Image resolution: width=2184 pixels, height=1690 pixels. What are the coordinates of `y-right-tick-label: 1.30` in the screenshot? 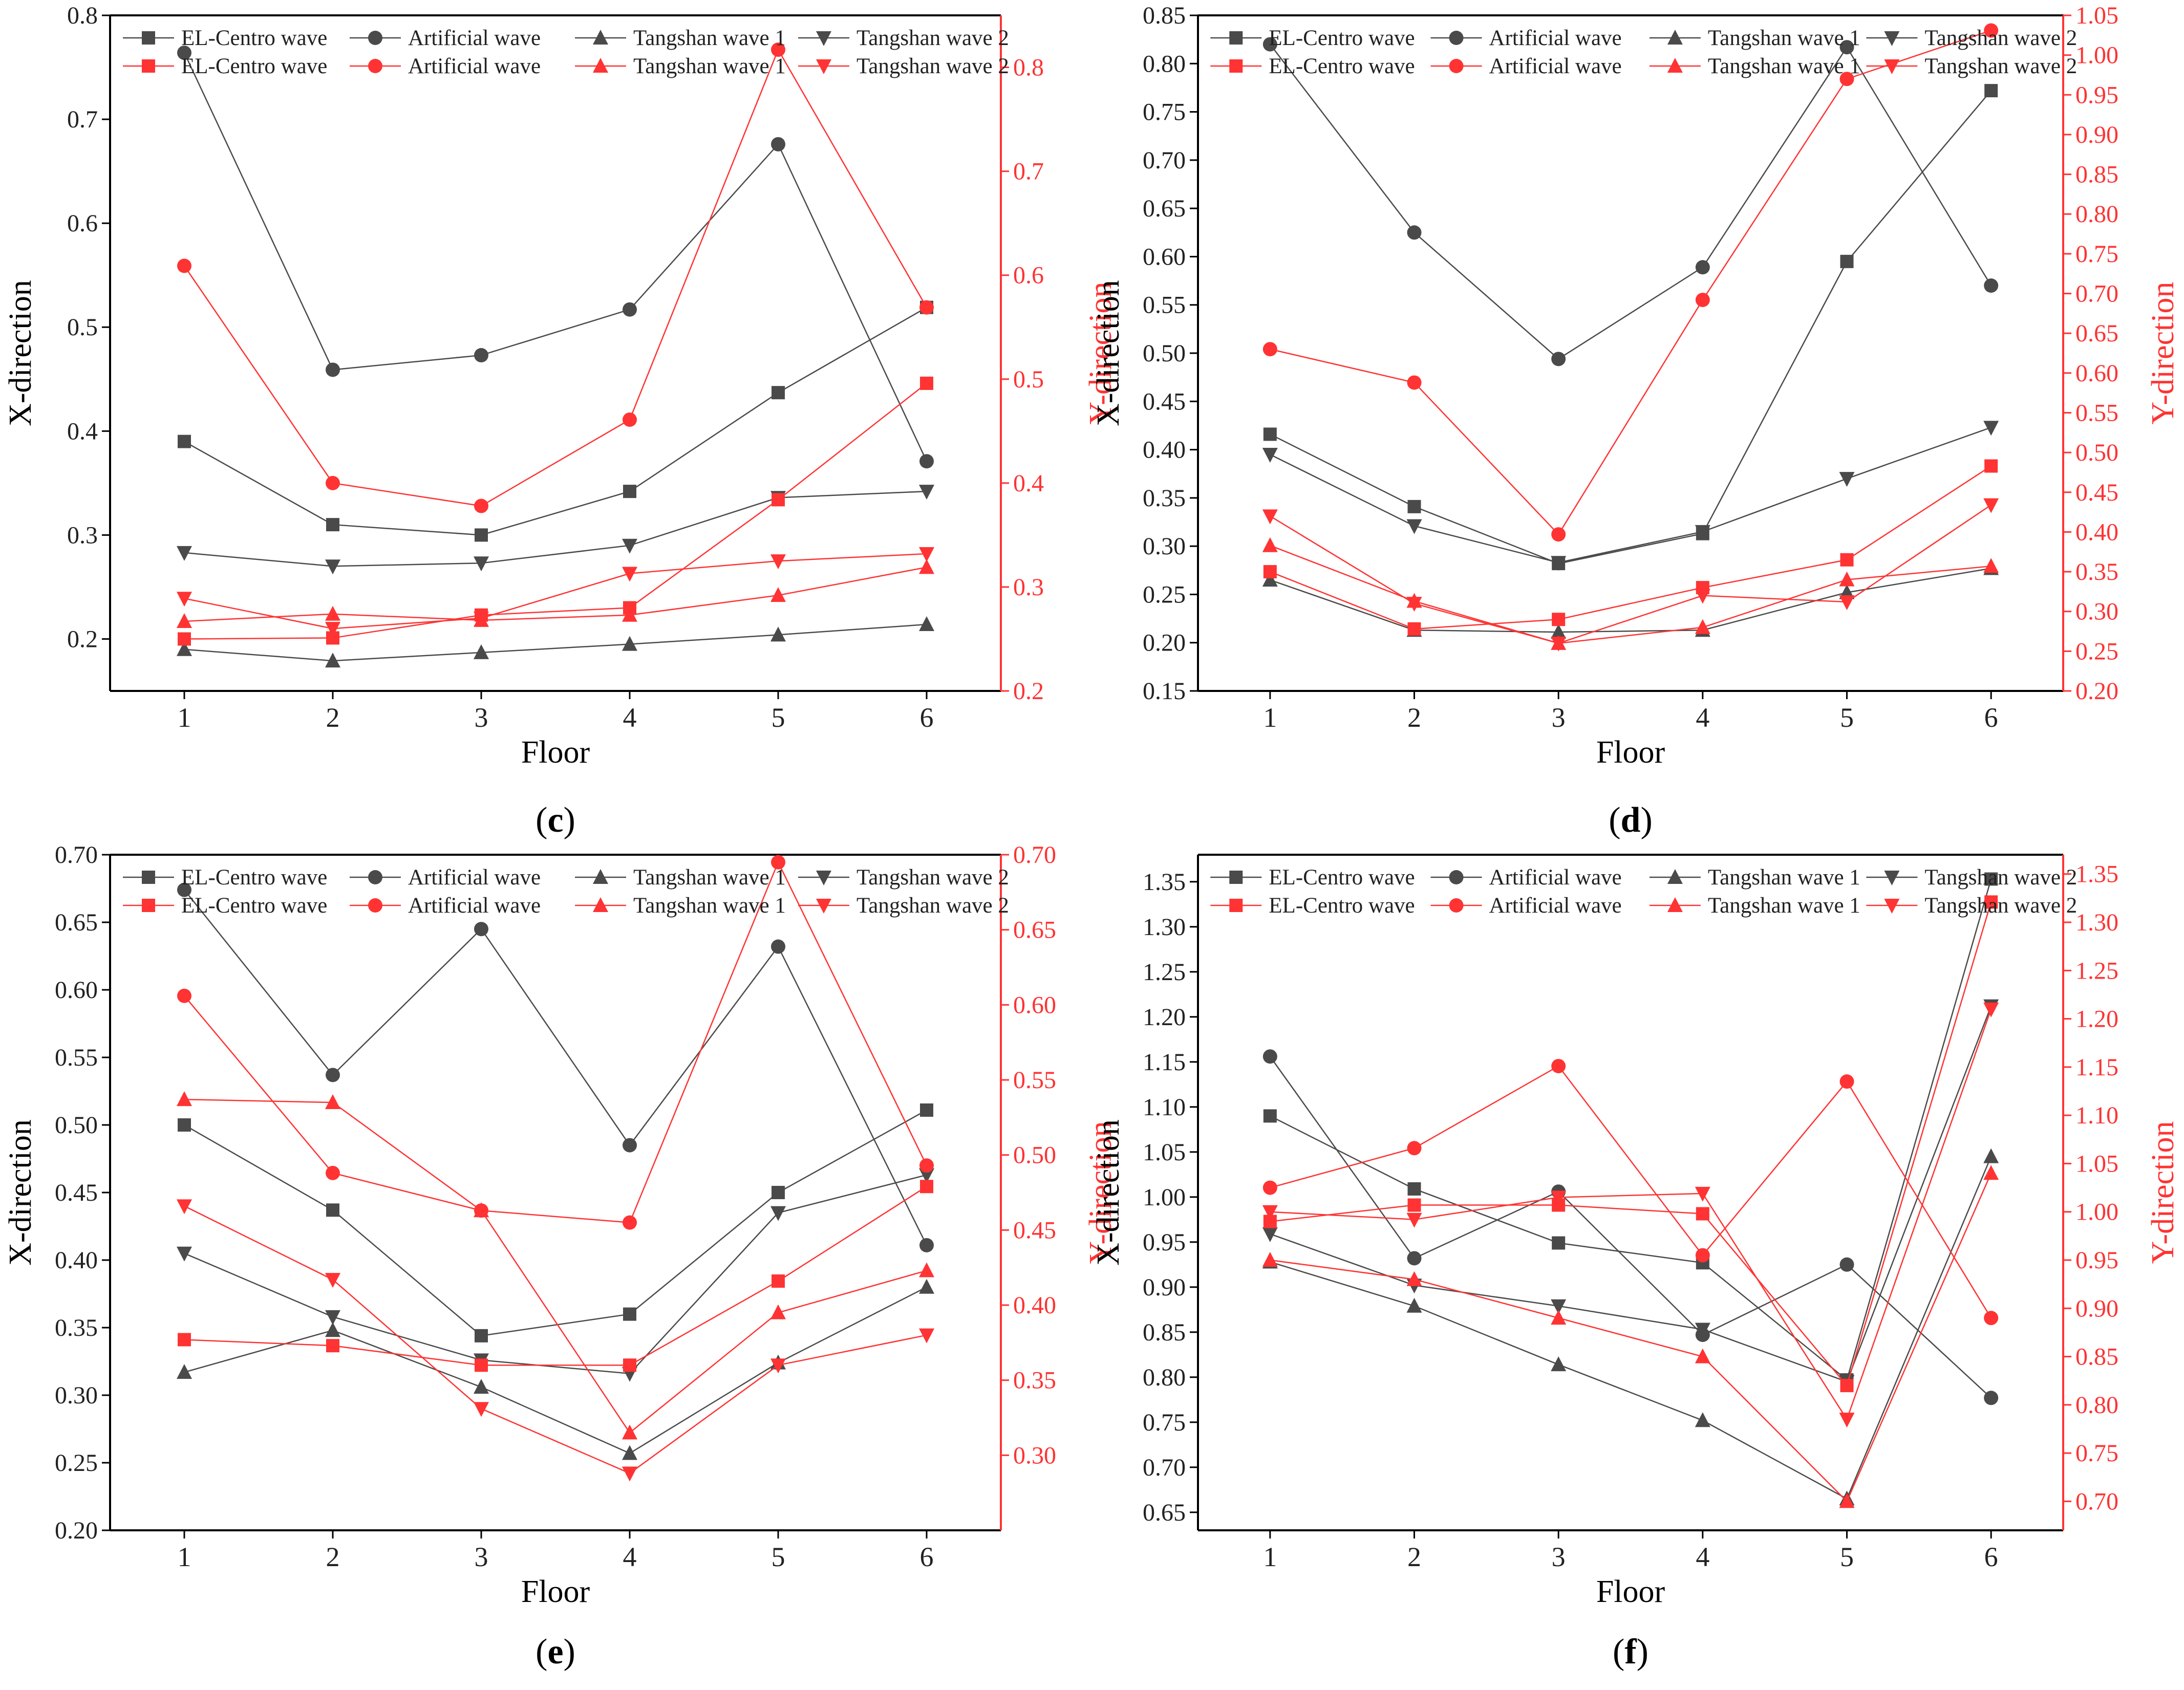 It's located at (2096, 922).